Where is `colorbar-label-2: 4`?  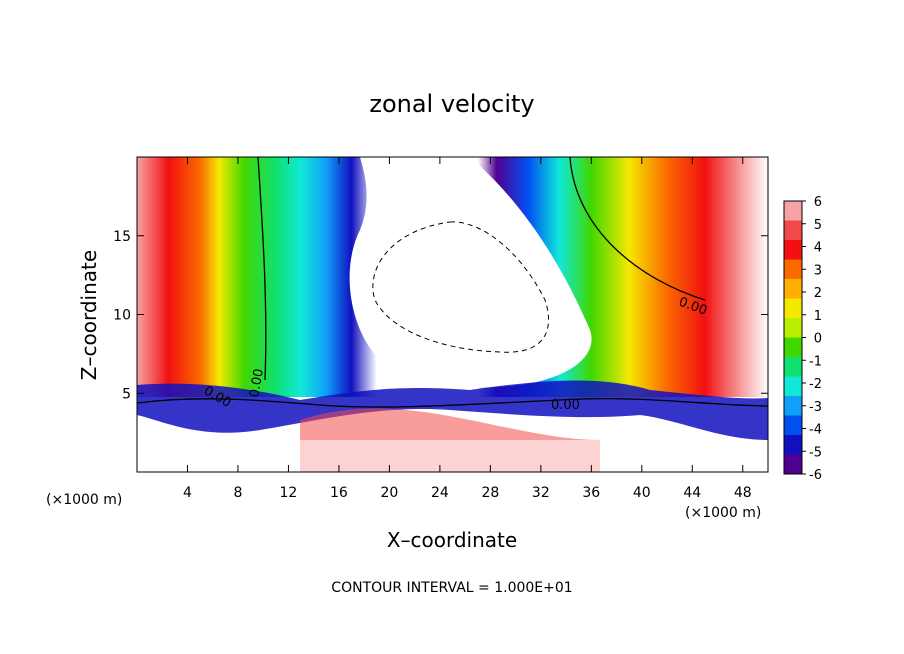 colorbar-label-2: 4 is located at coordinates (818, 248).